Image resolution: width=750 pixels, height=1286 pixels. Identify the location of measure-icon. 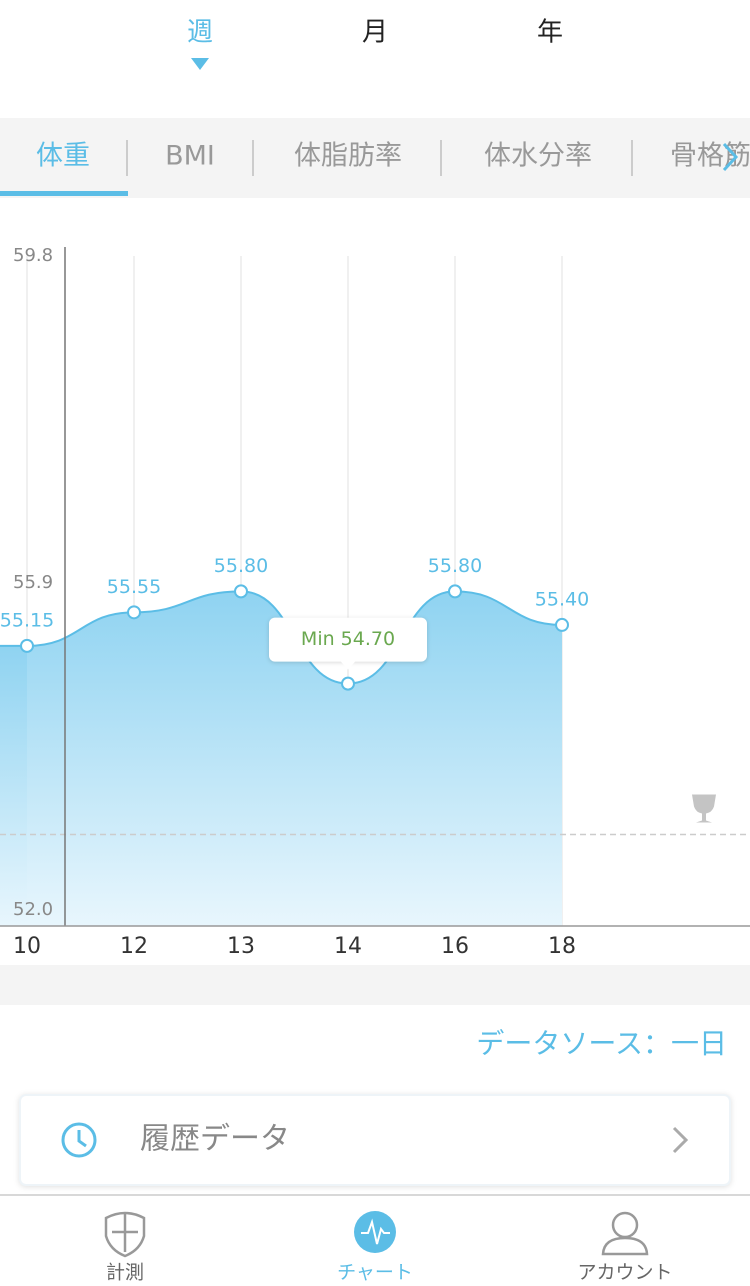
(125, 1234).